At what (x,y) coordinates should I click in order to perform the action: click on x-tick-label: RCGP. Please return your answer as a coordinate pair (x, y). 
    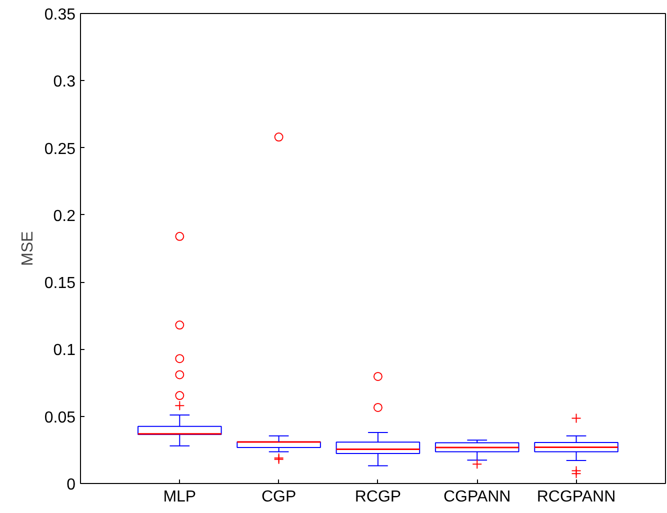
    Looking at the image, I should click on (378, 497).